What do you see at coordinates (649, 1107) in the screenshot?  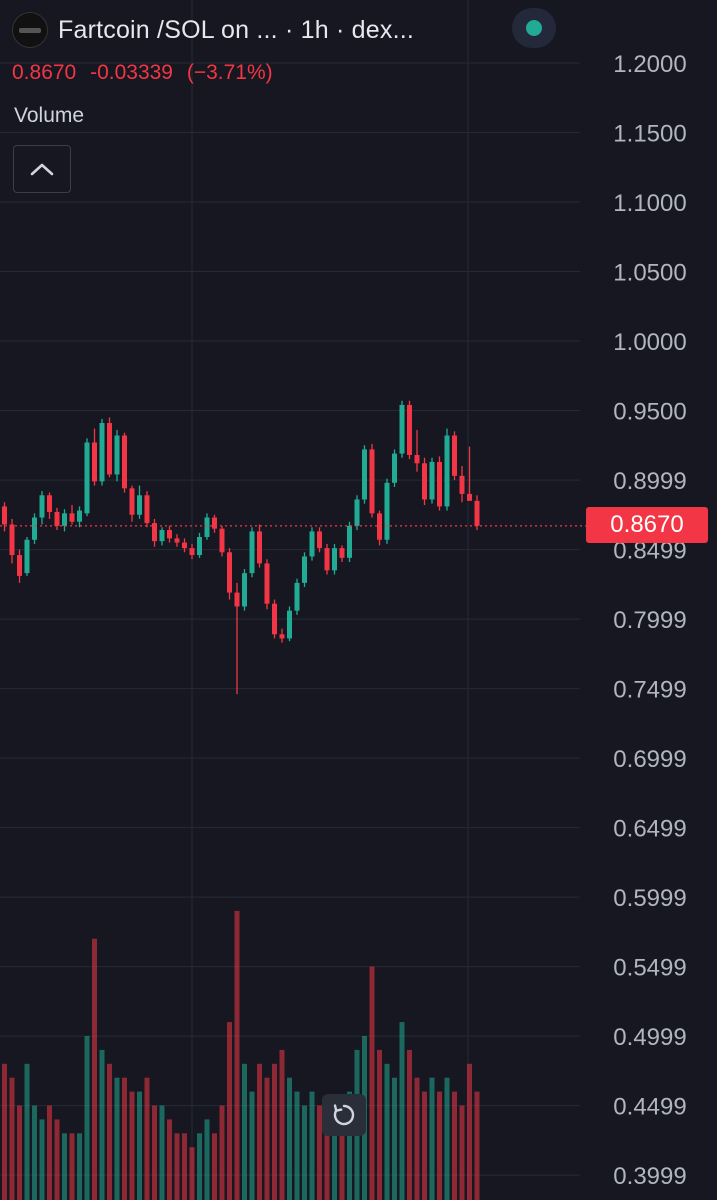 I see `y-tick-label: 0.4499` at bounding box center [649, 1107].